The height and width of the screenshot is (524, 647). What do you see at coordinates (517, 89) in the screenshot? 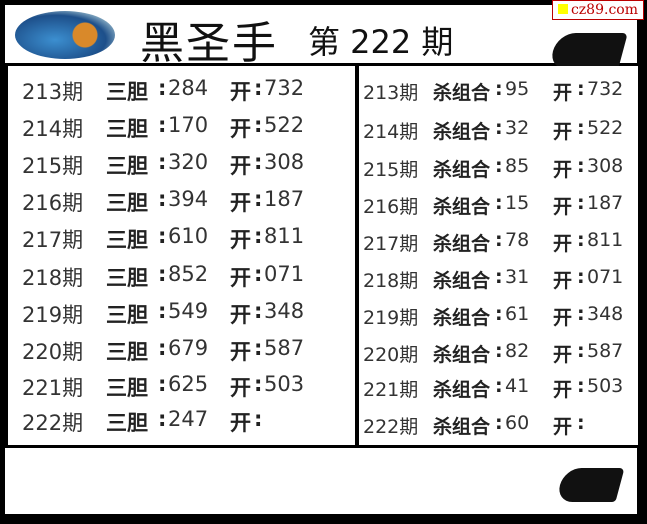
I see `value: 95` at bounding box center [517, 89].